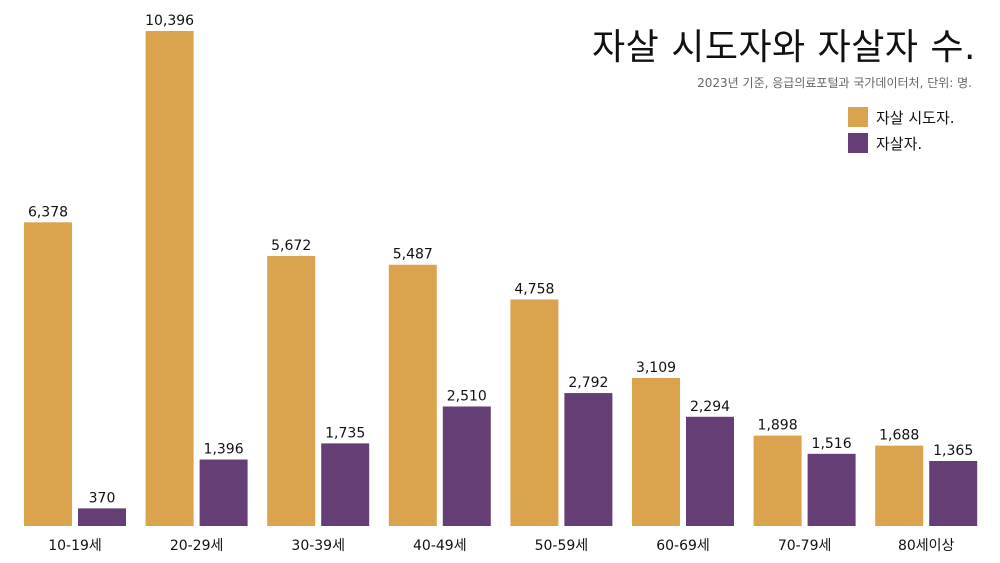 The width and height of the screenshot is (1000, 563). What do you see at coordinates (805, 546) in the screenshot?
I see `category-label-7: 70-79세` at bounding box center [805, 546].